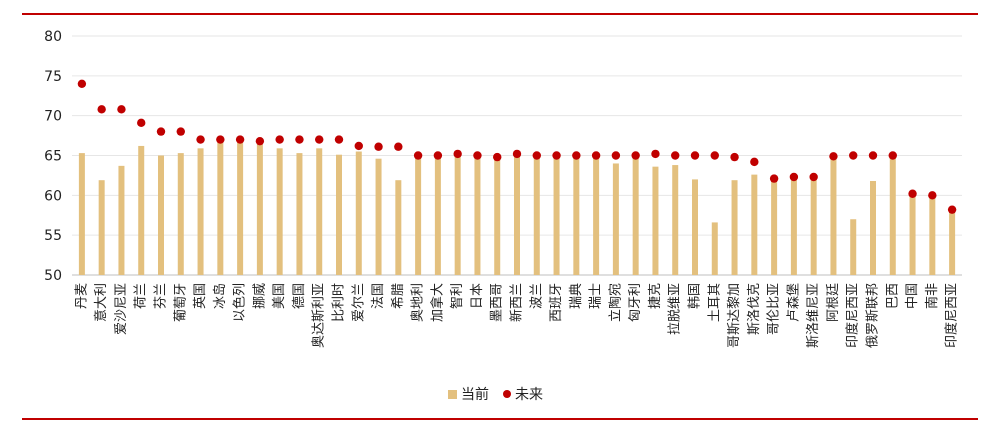 This screenshot has width=1000, height=425. What do you see at coordinates (141, 296) in the screenshot?
I see `x-tick-label: 荷兰` at bounding box center [141, 296].